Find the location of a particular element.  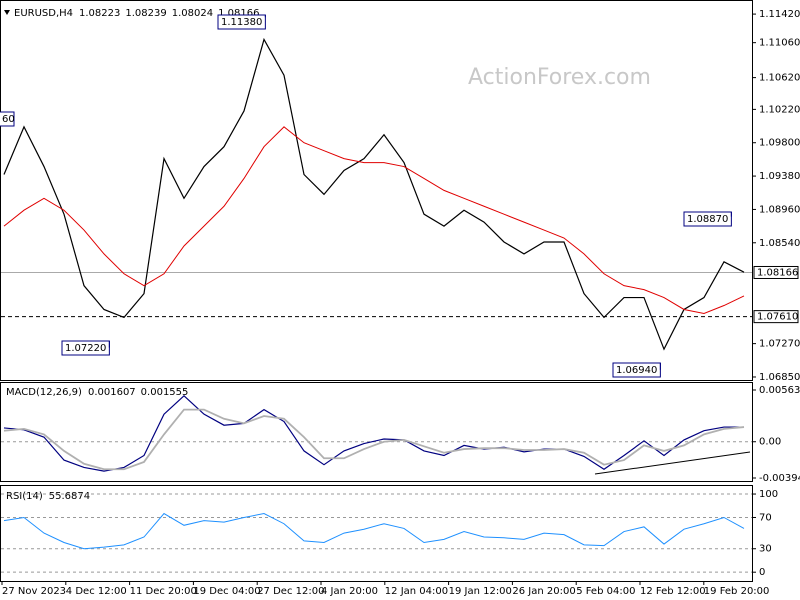

y-tick-label: 1.09800 is located at coordinates (779, 143).